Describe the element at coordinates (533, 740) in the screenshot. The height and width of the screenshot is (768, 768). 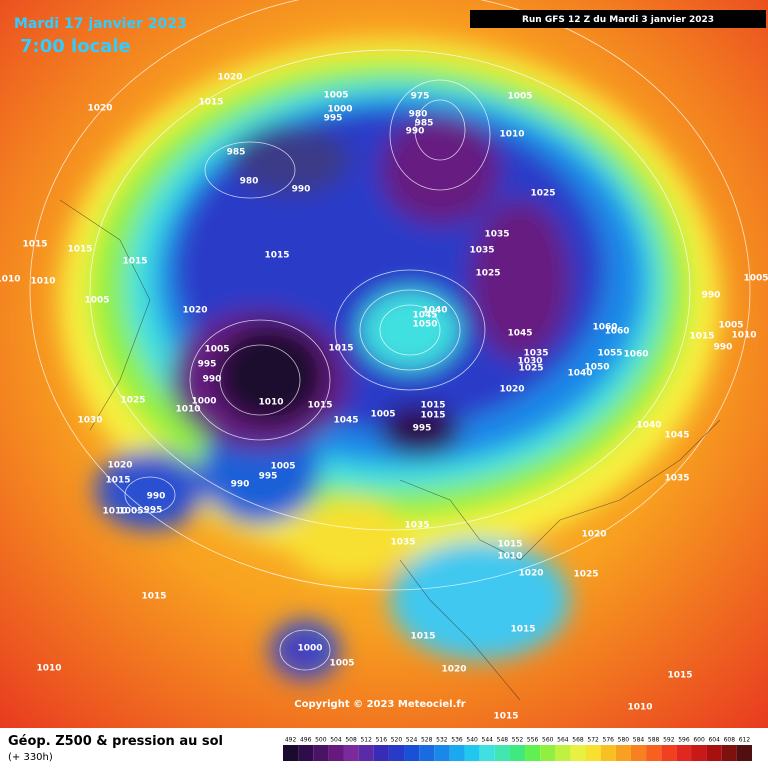
I see `scale-label: 556` at that location.